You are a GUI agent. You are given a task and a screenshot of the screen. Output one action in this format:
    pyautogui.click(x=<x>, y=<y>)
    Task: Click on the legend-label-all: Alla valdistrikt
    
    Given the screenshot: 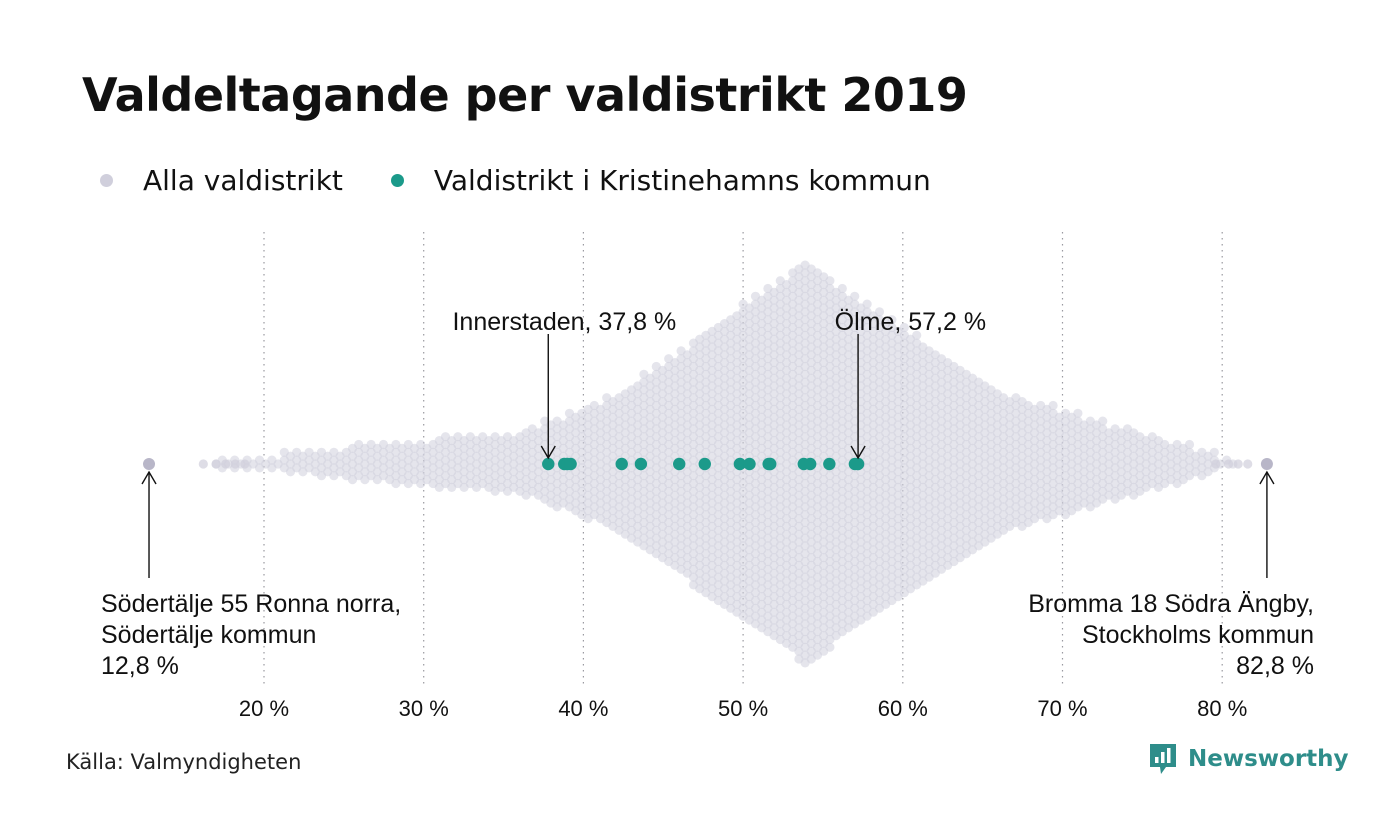 What is the action you would take?
    pyautogui.click(x=243, y=180)
    